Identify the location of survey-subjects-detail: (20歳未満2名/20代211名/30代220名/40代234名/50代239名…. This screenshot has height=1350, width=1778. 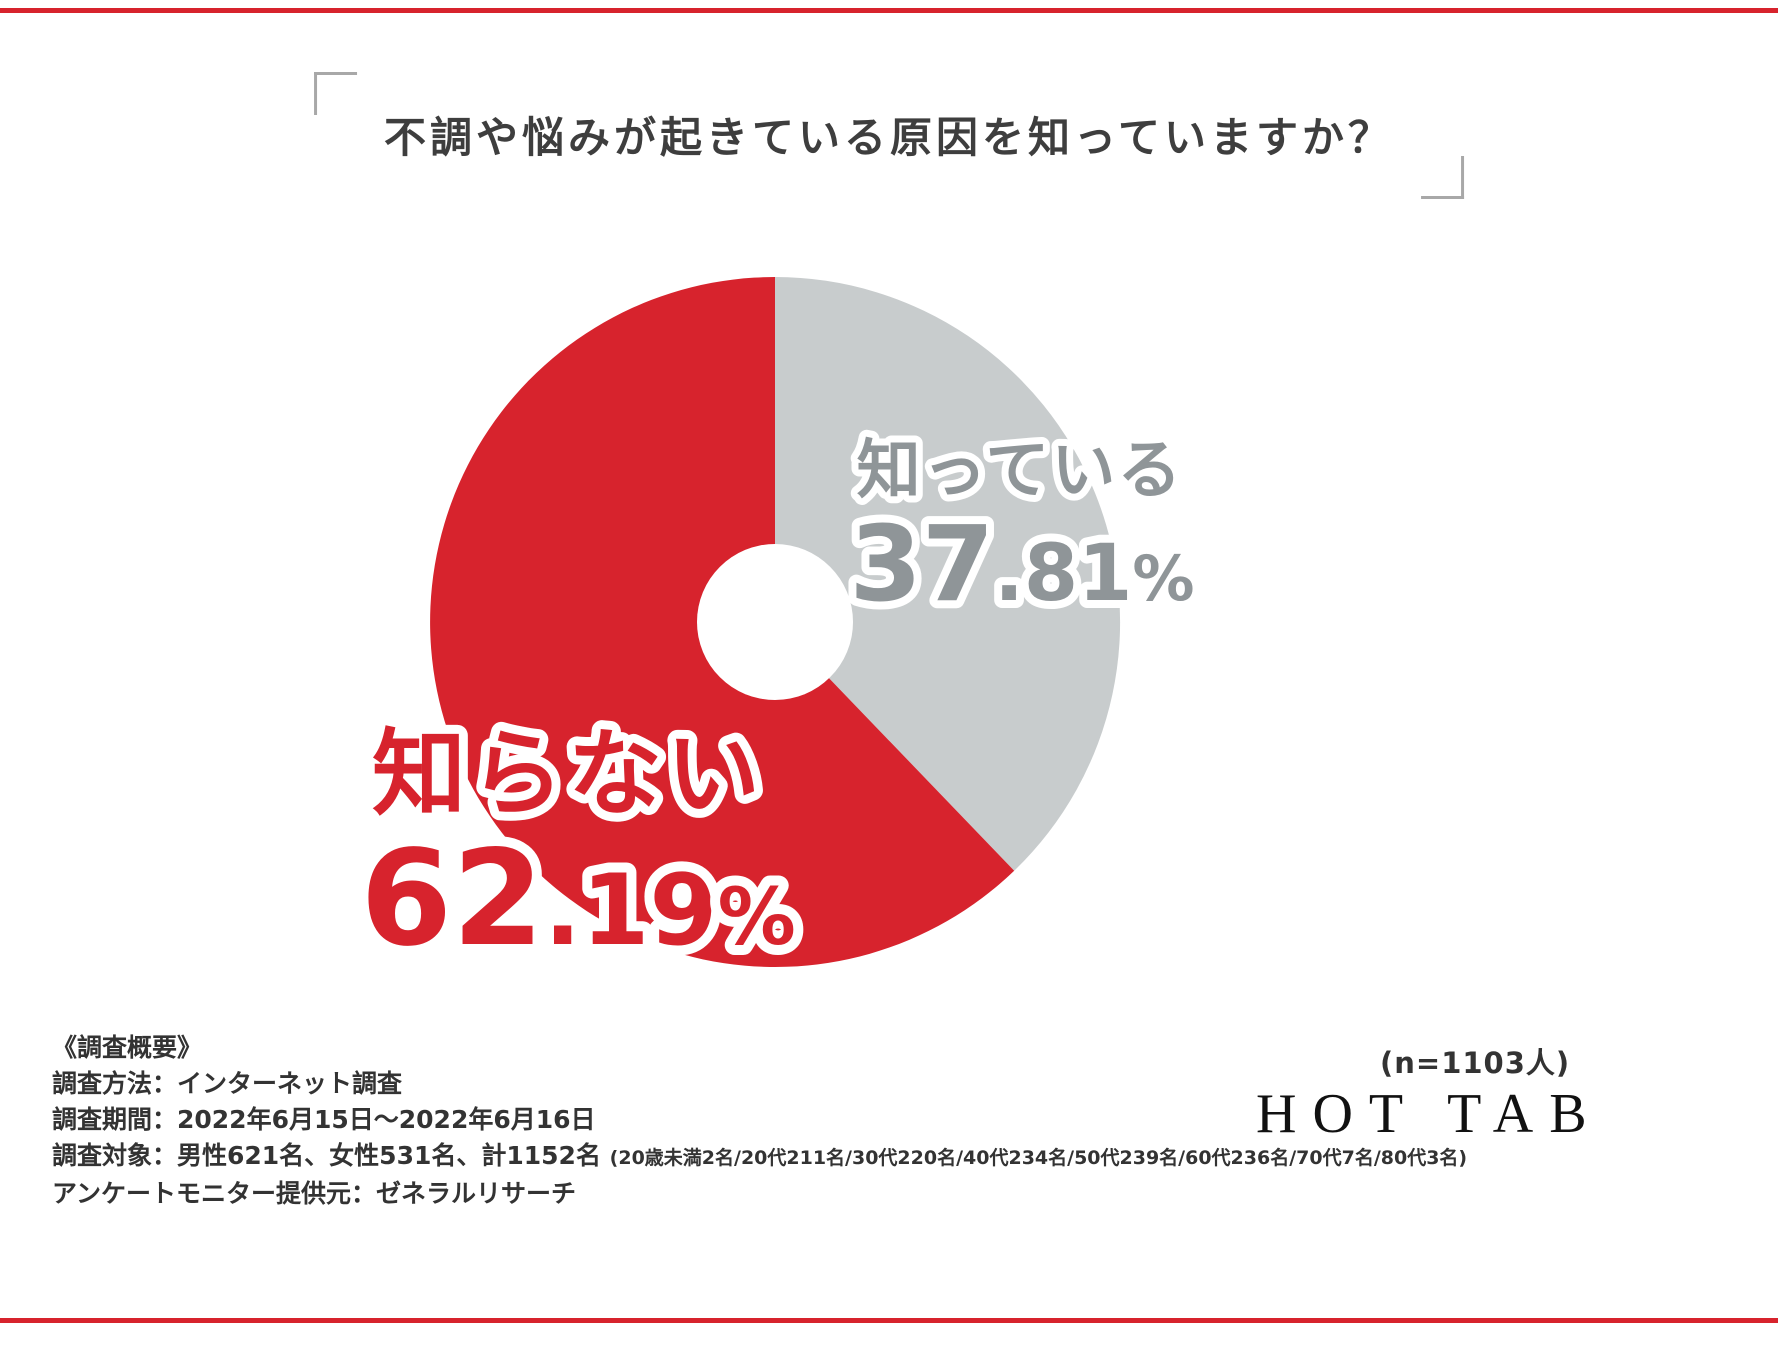
(1038, 1158).